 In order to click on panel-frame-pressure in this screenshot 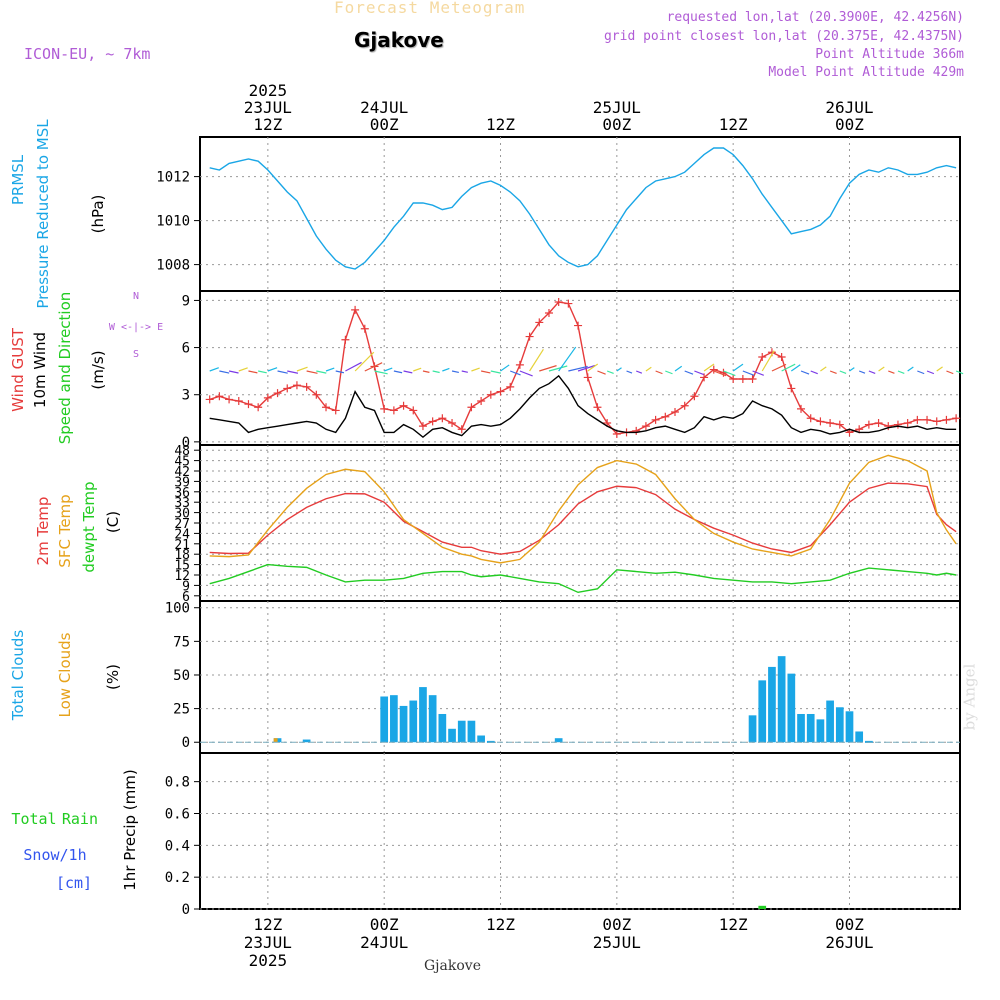, I will do `click(580, 214)`.